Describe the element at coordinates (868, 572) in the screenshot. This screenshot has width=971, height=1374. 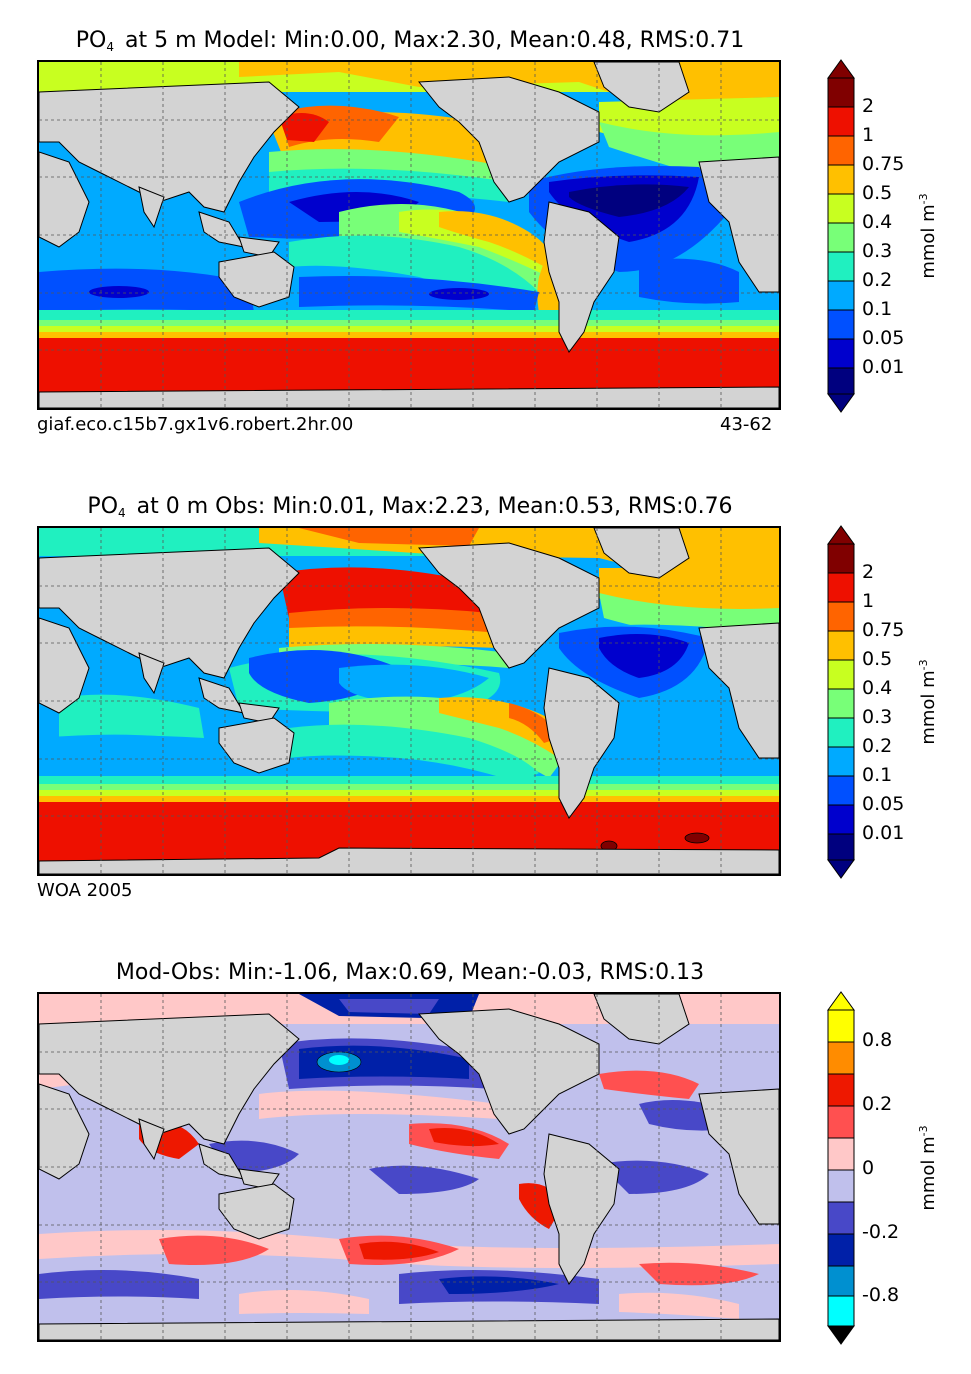
I see `obs-cb-tick: 2` at that location.